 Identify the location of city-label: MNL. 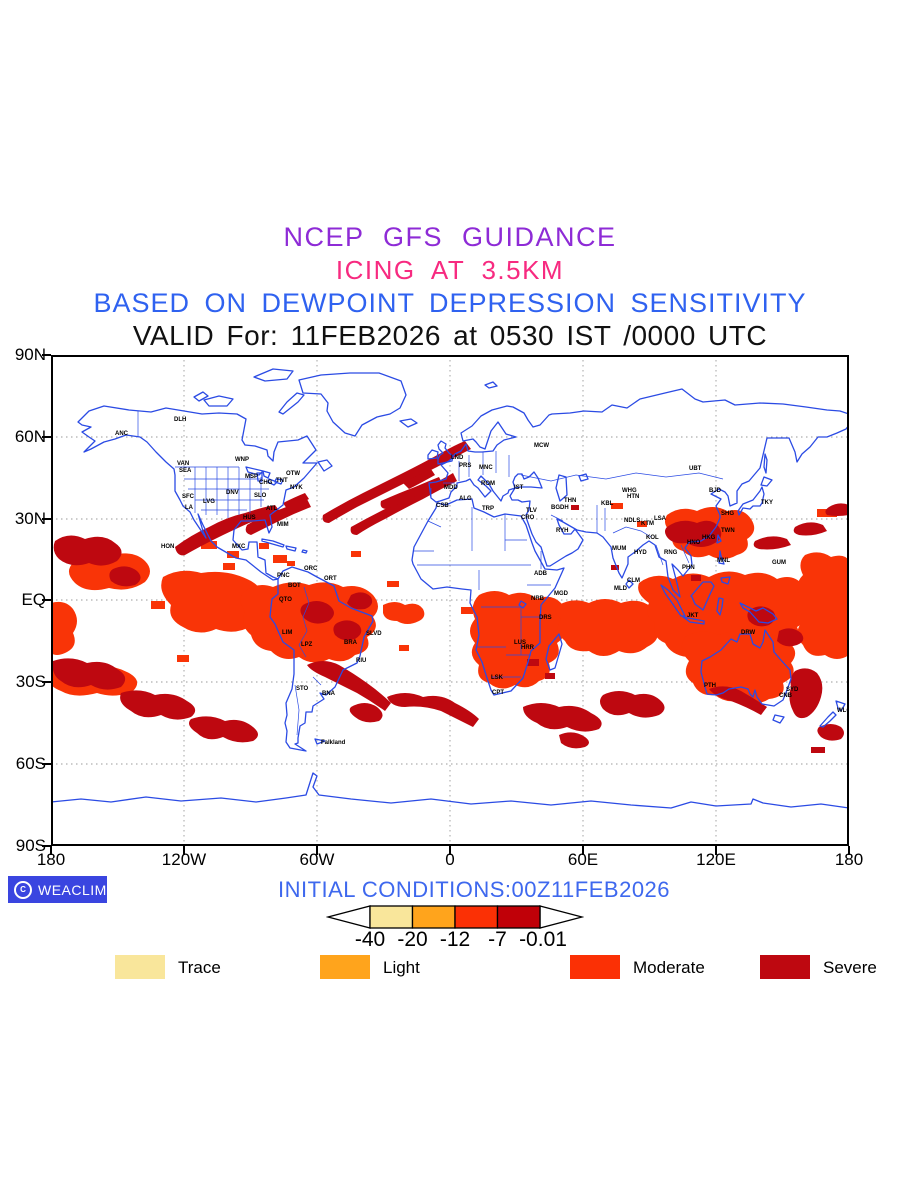
(723, 561).